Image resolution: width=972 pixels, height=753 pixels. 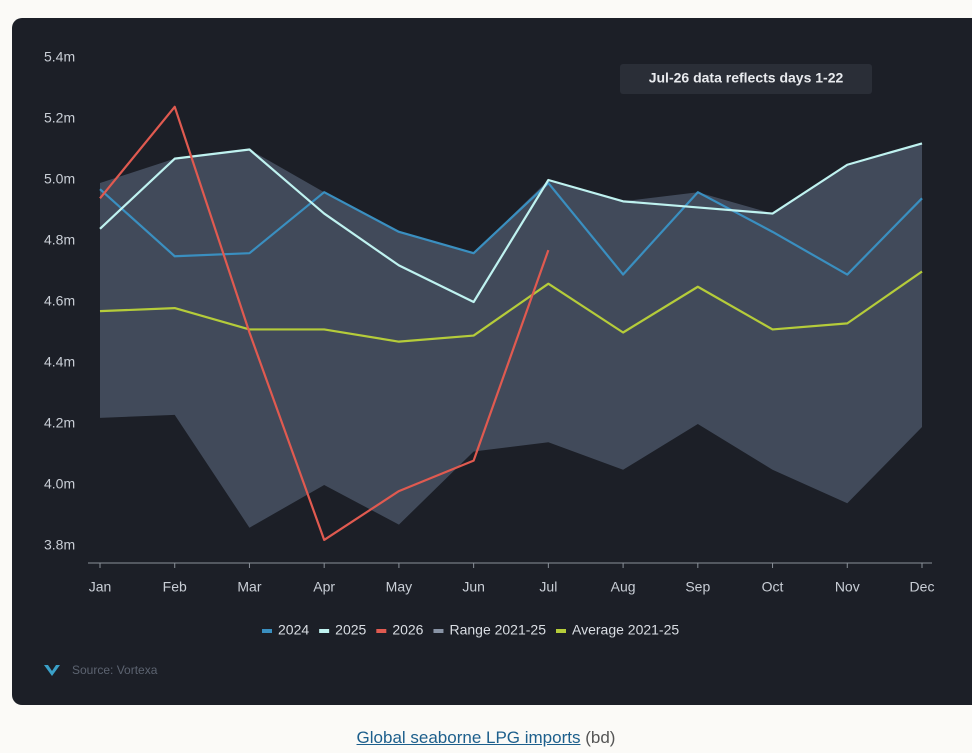 What do you see at coordinates (59, 301) in the screenshot?
I see `y-tick-label: 4.6m` at bounding box center [59, 301].